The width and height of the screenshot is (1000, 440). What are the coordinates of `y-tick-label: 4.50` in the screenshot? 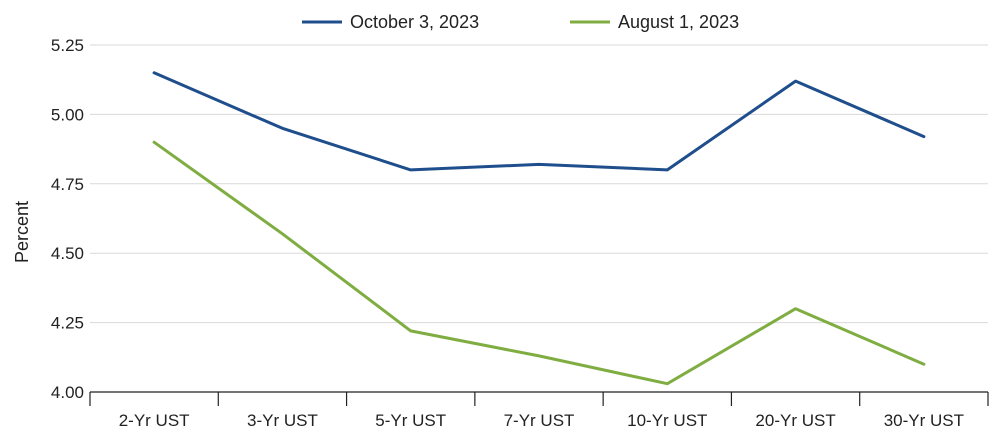 It's located at (67, 253).